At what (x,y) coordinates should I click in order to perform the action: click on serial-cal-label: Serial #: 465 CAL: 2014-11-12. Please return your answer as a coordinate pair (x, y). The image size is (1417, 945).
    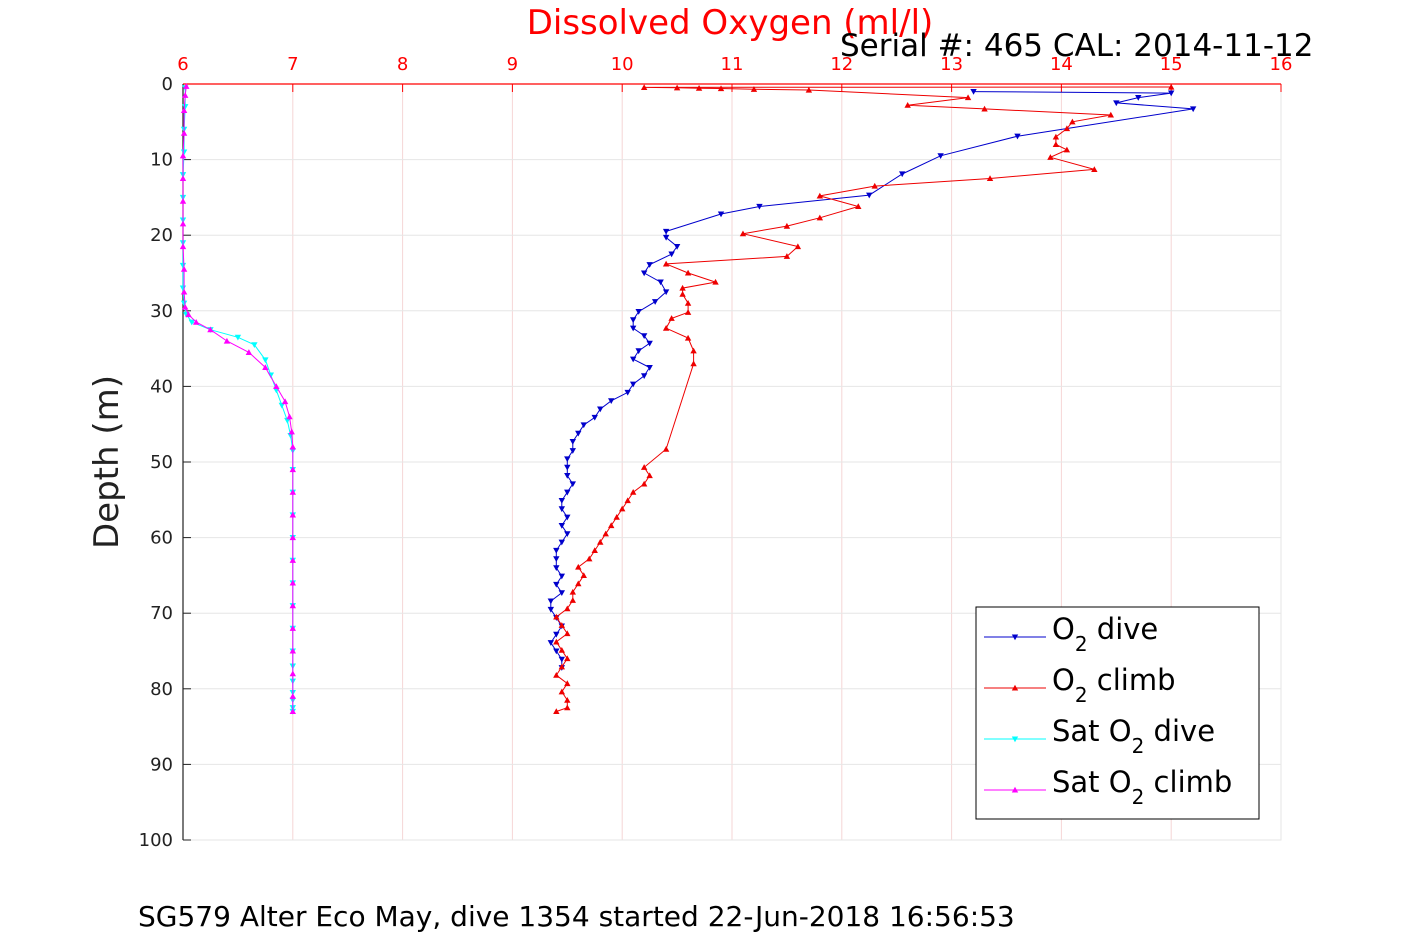
    Looking at the image, I should click on (1076, 46).